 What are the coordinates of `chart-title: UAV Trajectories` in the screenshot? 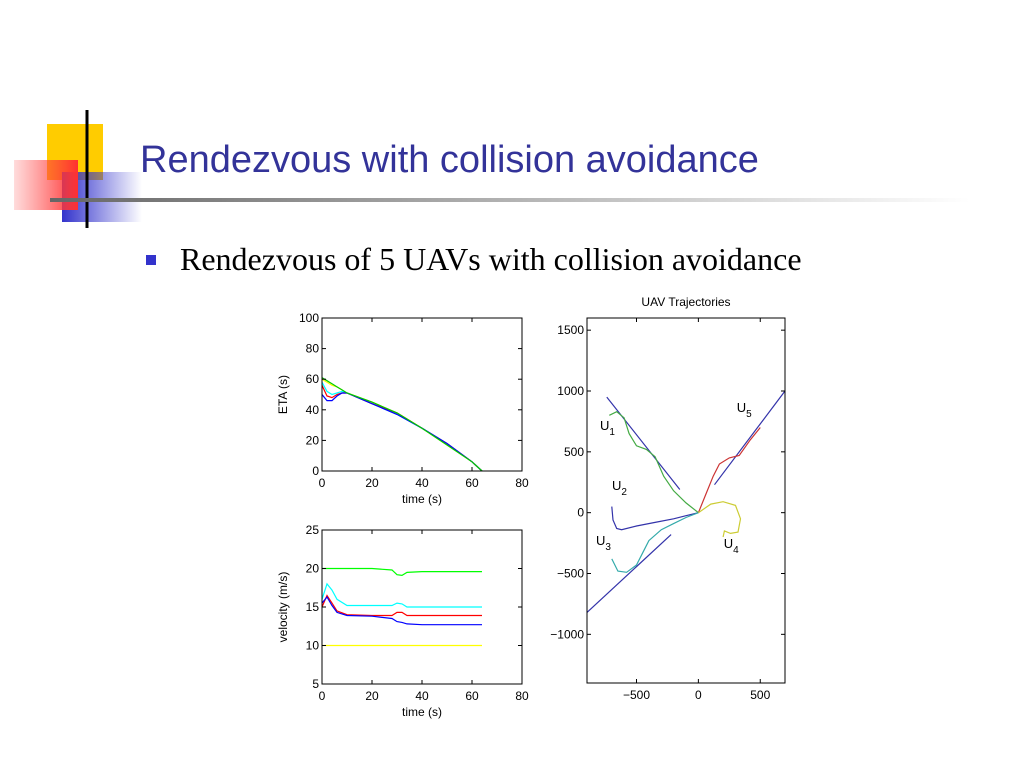 It's located at (685, 302).